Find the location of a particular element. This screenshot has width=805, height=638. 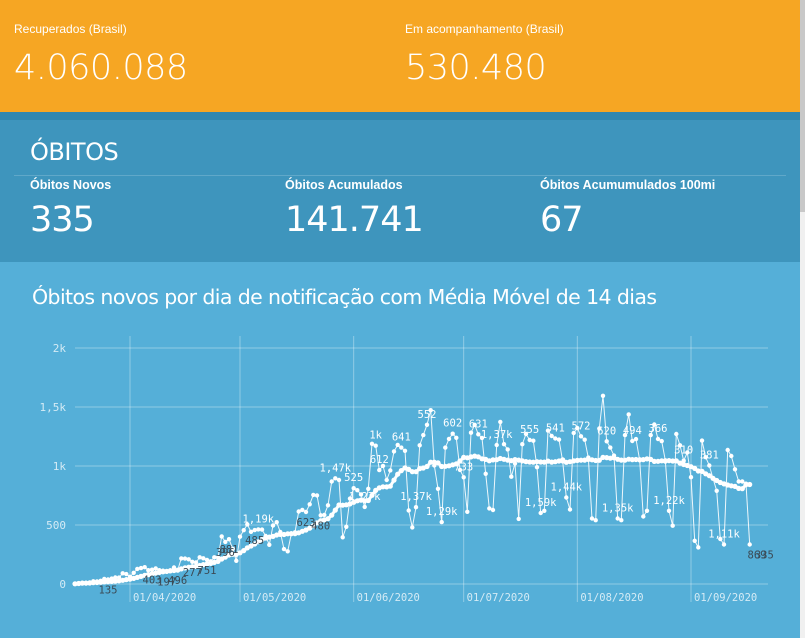

data-label: 1,19k is located at coordinates (259, 519).